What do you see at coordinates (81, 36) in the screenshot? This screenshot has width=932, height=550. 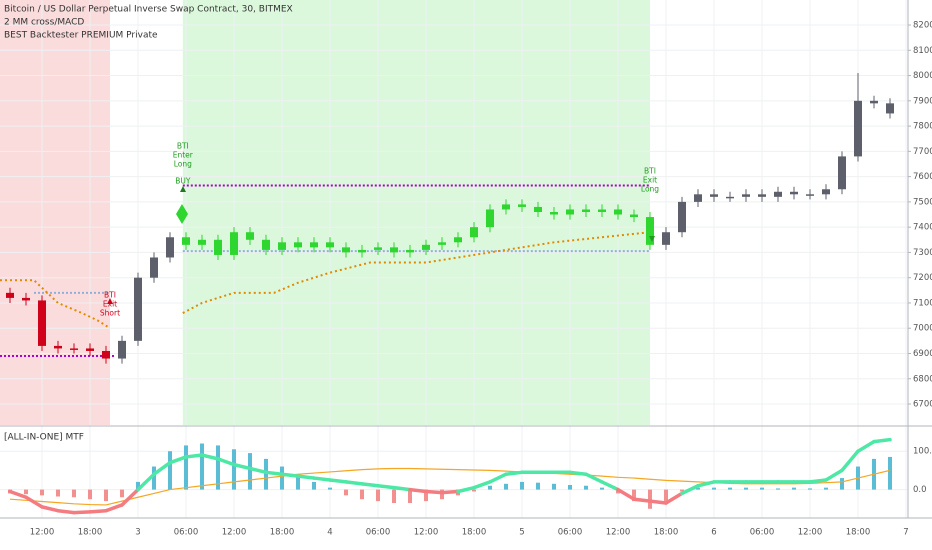 I see `indicator-label: BEST Backtester PREMIUM Private` at bounding box center [81, 36].